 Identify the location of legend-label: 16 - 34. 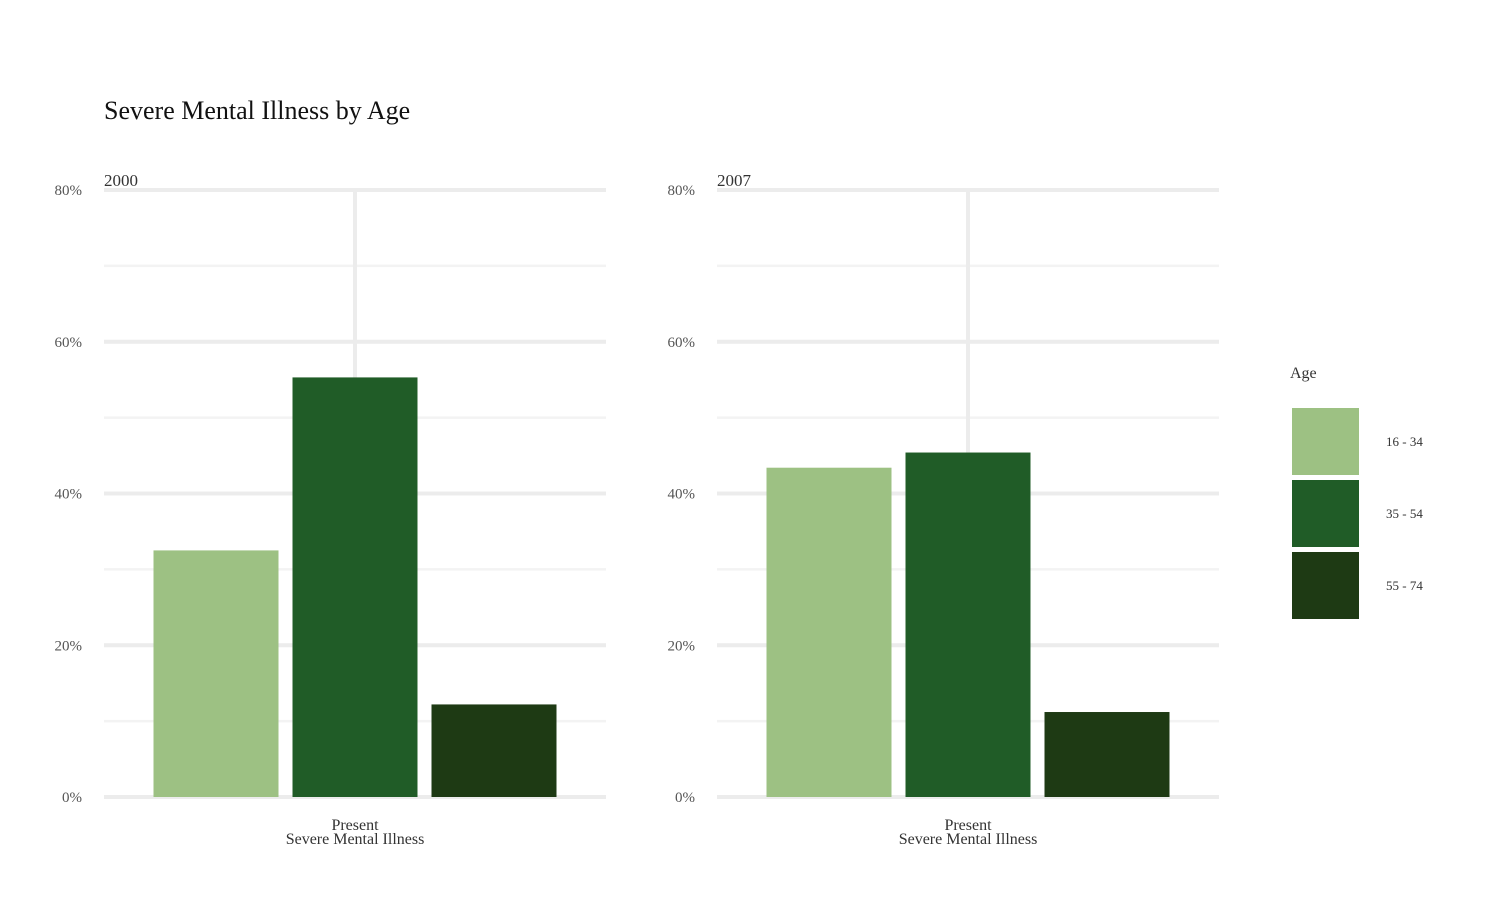
(1404, 441).